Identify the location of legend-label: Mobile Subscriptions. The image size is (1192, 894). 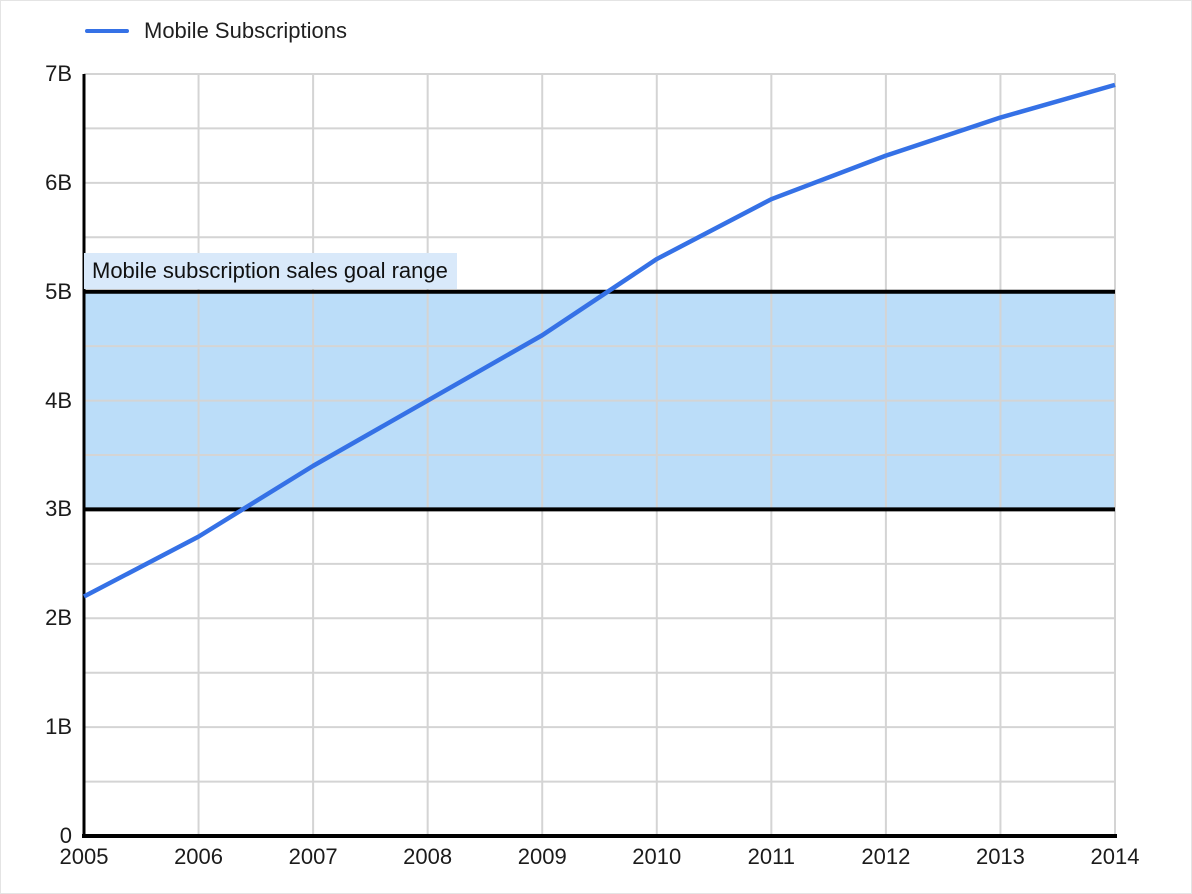
(245, 30).